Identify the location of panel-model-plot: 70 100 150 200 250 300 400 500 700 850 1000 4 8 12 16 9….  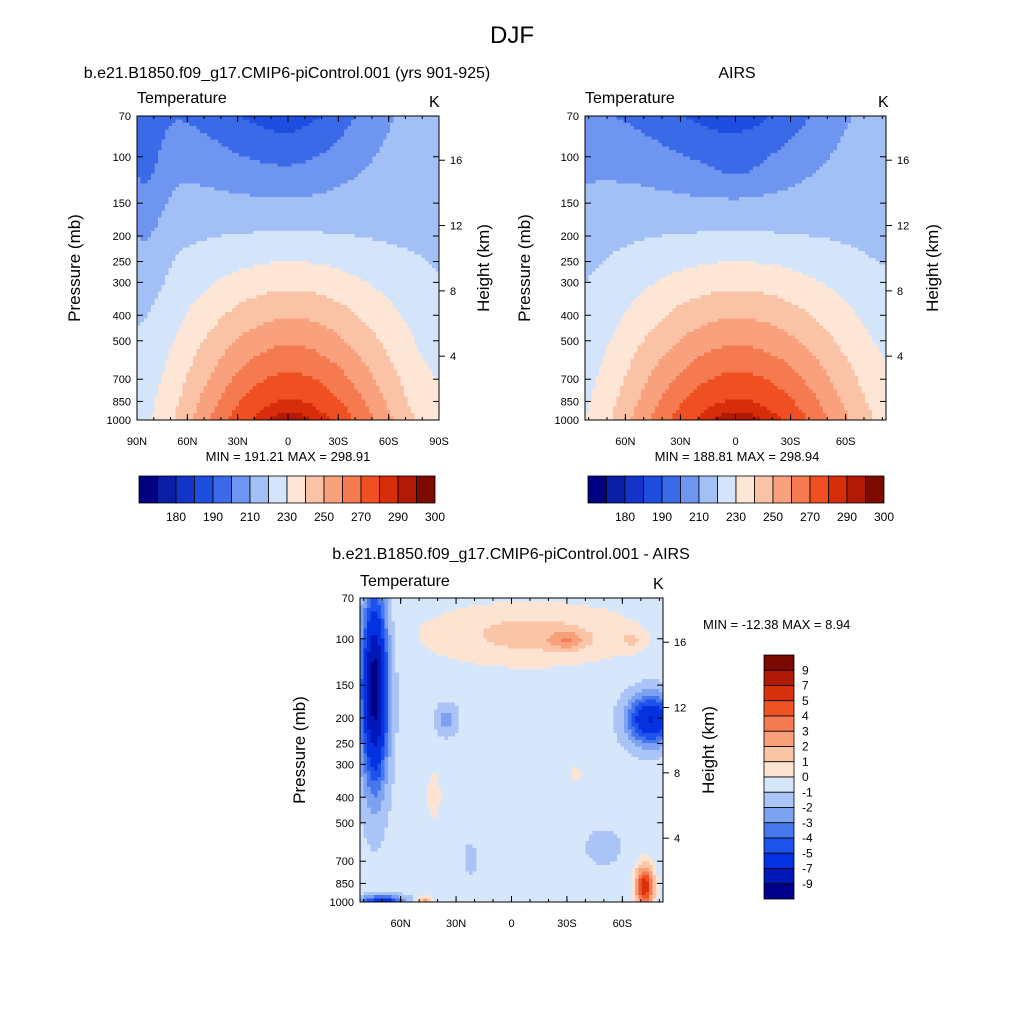
(285, 279).